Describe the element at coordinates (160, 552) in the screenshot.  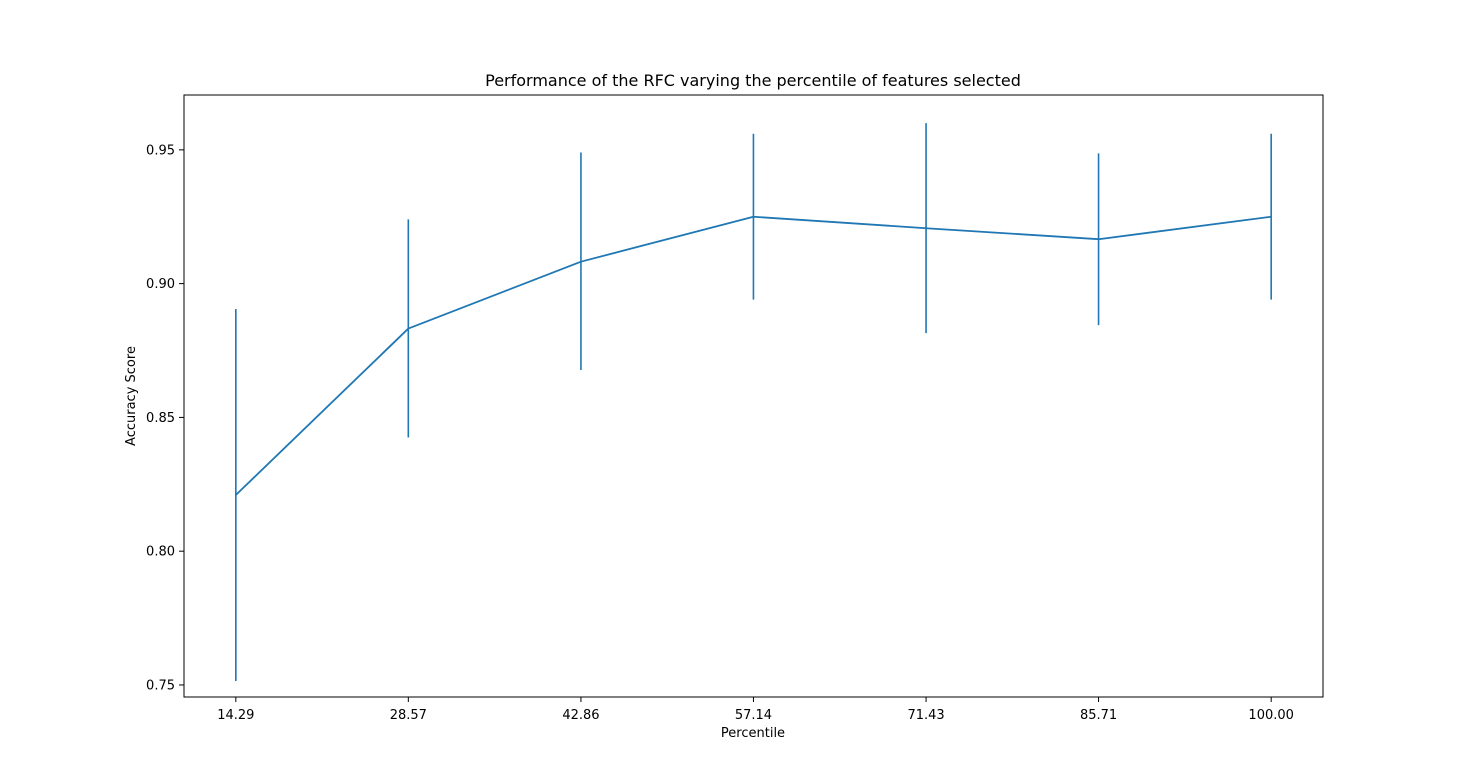
I see `y-tick-label: 0.80` at that location.